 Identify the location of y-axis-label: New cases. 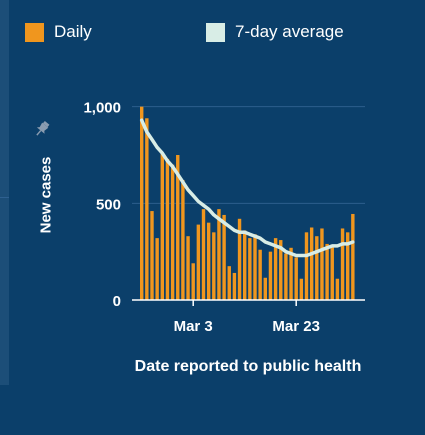
(46, 195).